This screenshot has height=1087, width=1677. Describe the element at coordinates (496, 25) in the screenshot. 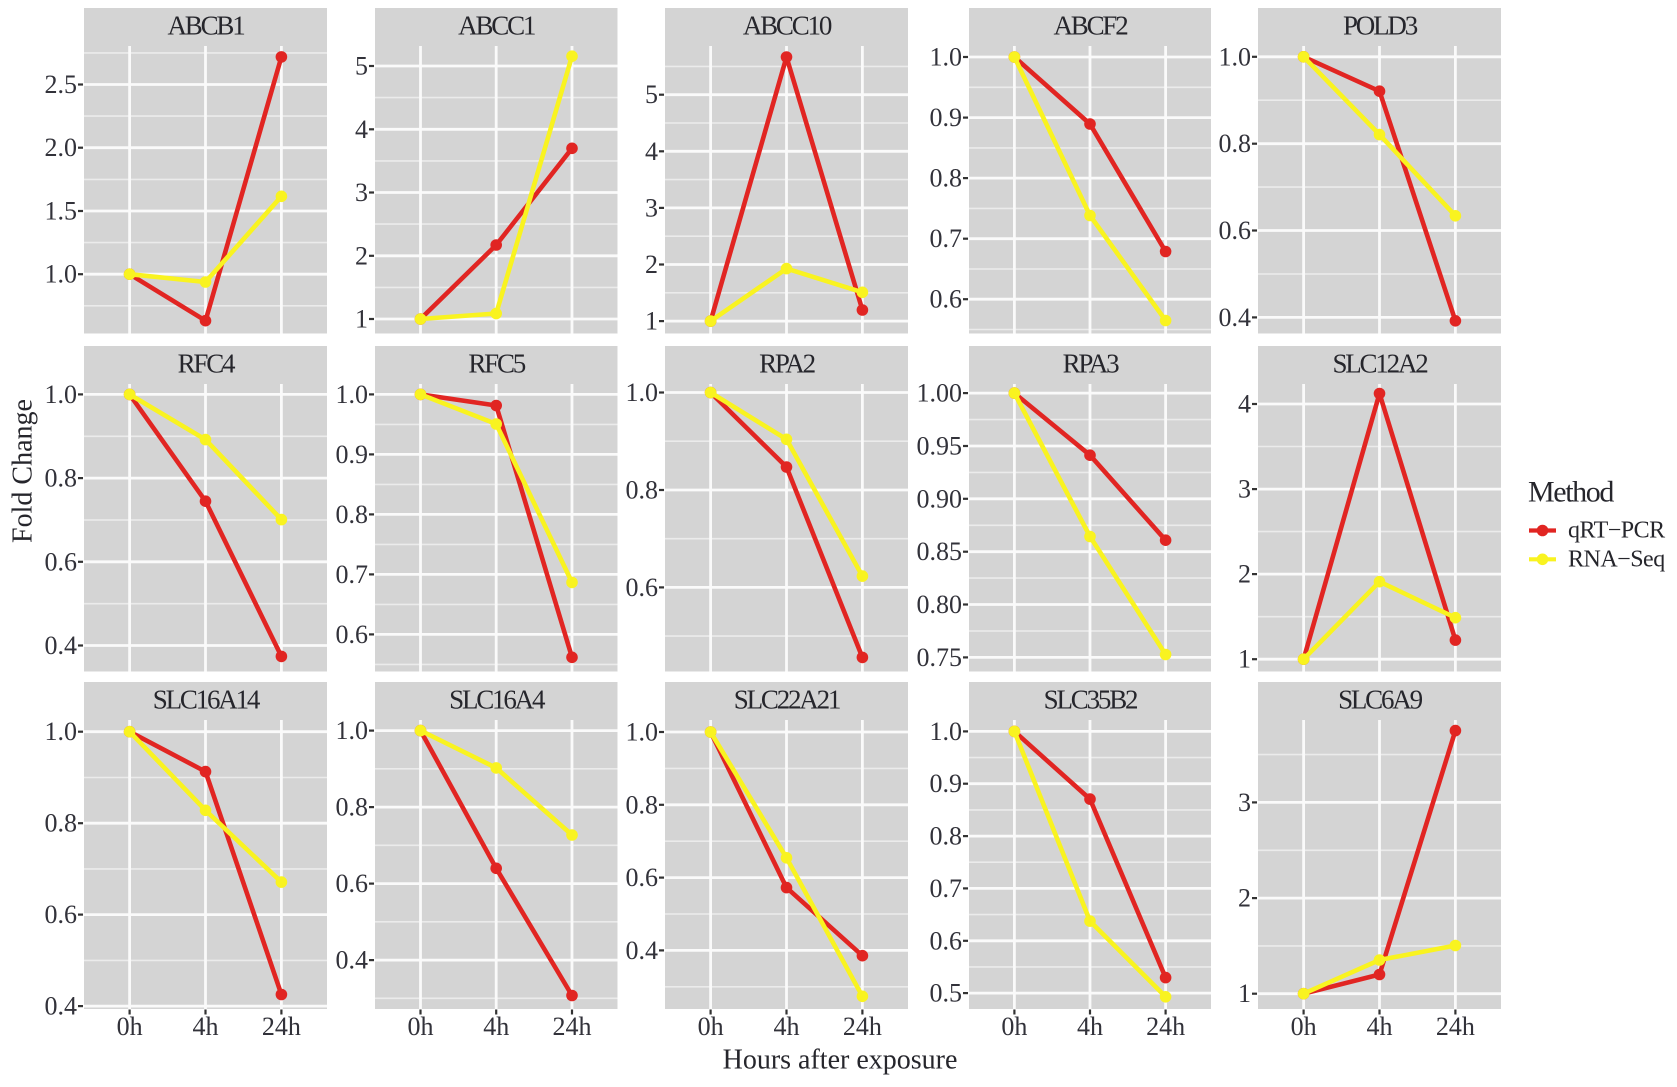

I see `svg-text: ABCC1` at that location.